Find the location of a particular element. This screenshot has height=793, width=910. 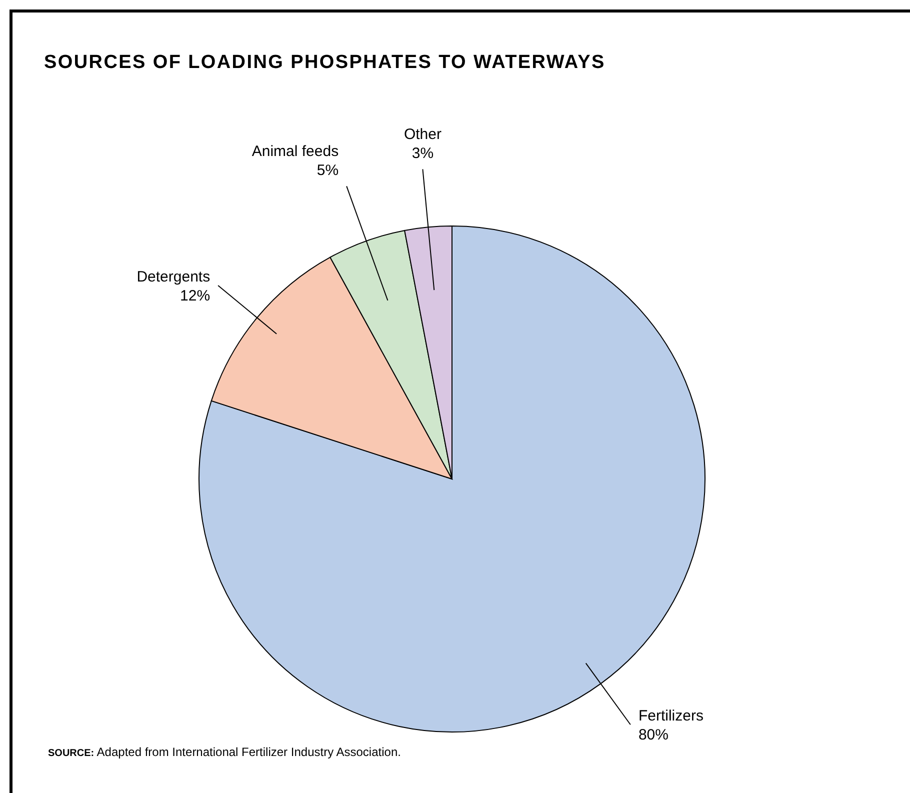

data-label: 3% is located at coordinates (423, 153).